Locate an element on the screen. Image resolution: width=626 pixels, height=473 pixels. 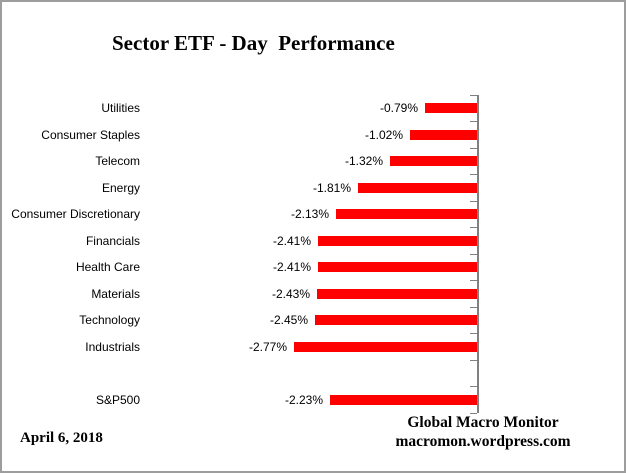
attribution-url: macromon.wordpress.com is located at coordinates (483, 441).